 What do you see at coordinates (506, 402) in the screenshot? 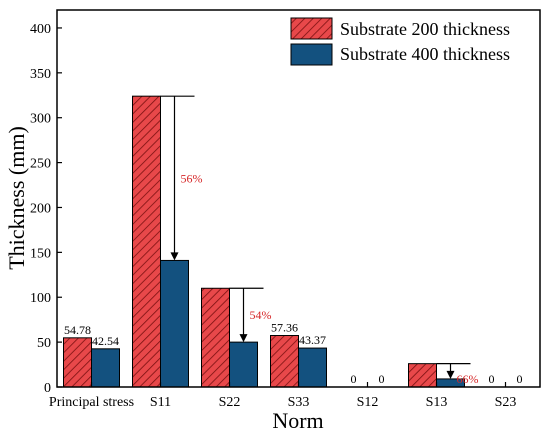
I see `x-tick-label: S23` at bounding box center [506, 402].